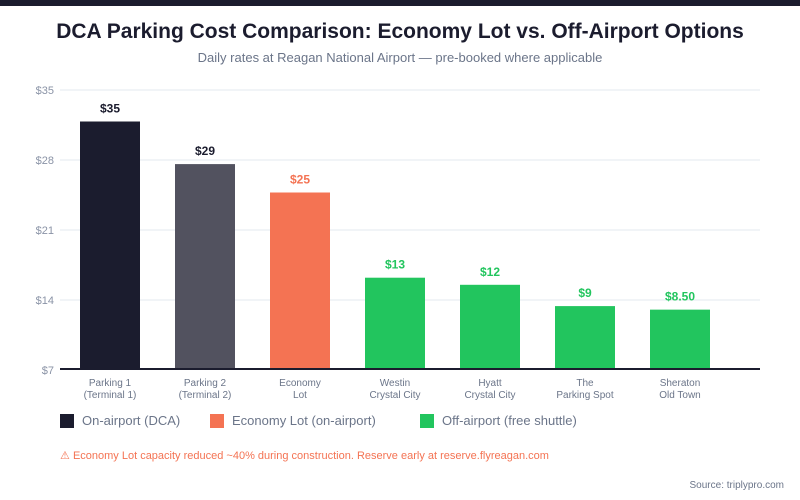  I want to click on legend-label: On-airport (DCA), so click(131, 420).